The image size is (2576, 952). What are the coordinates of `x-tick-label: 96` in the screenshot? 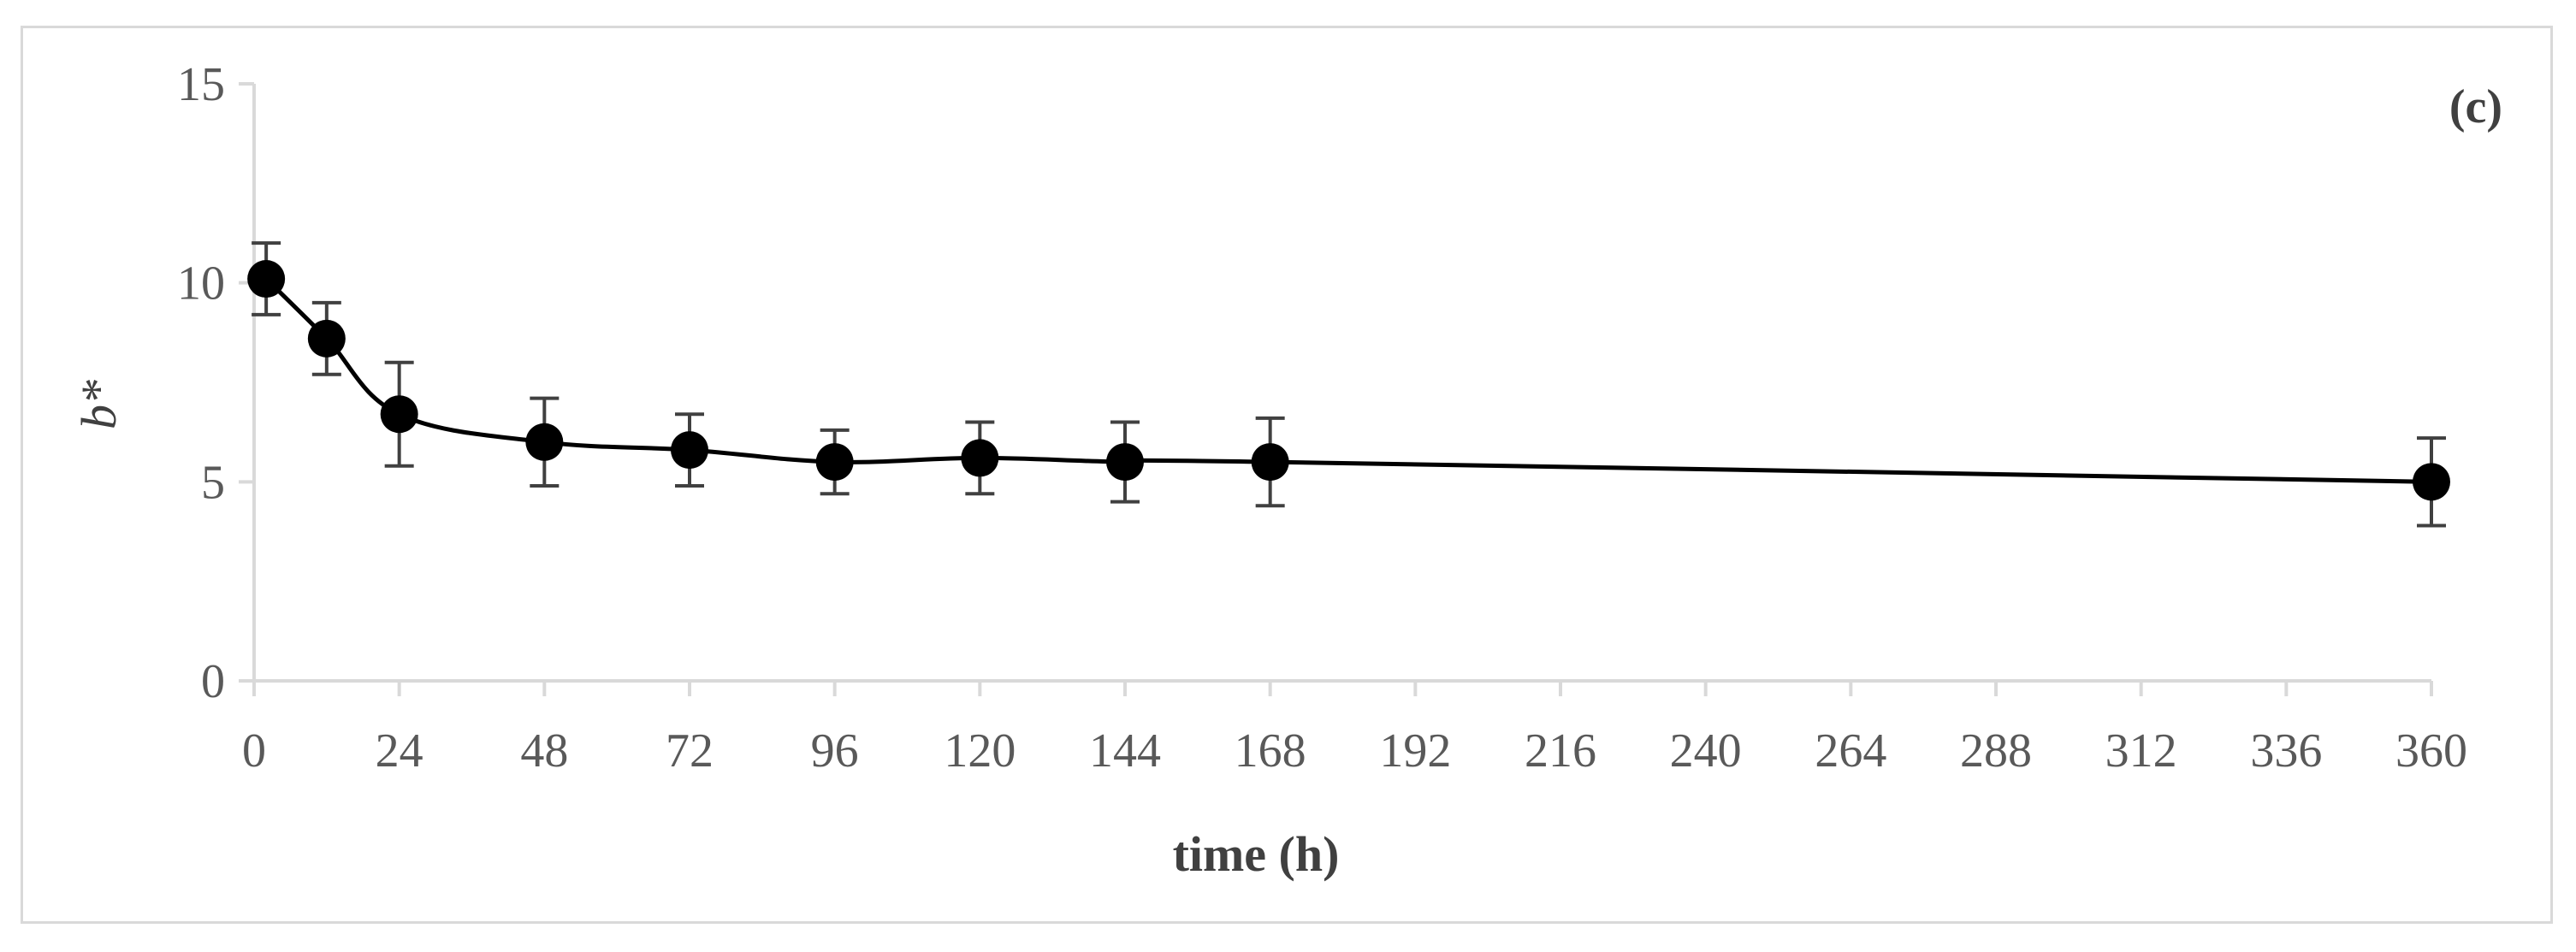 It's located at (835, 751).